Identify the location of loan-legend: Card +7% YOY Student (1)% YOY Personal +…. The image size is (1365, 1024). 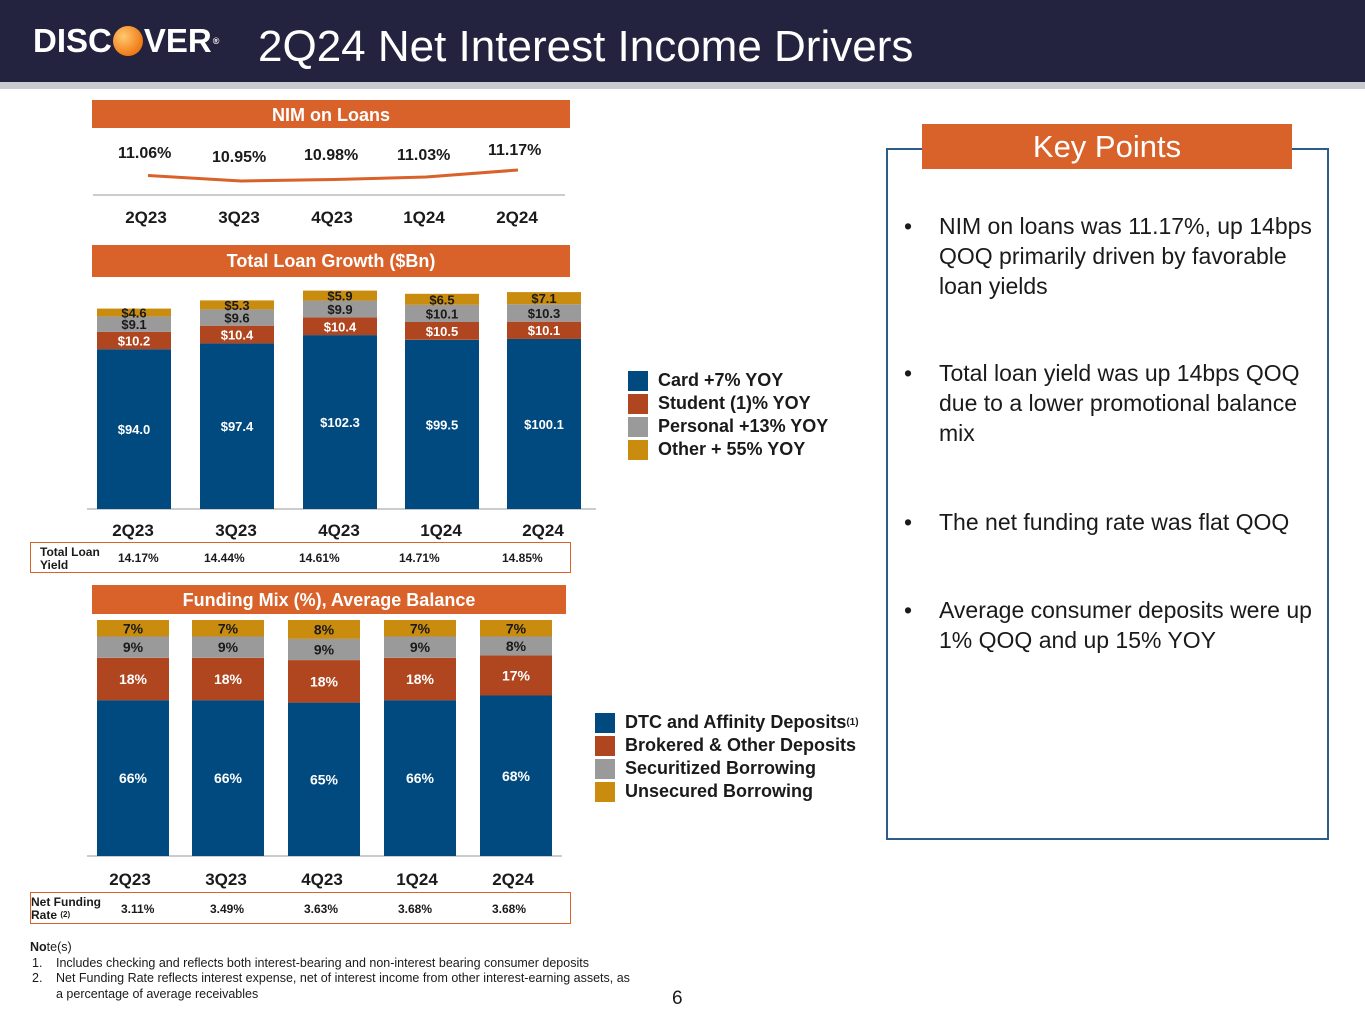
(728, 415).